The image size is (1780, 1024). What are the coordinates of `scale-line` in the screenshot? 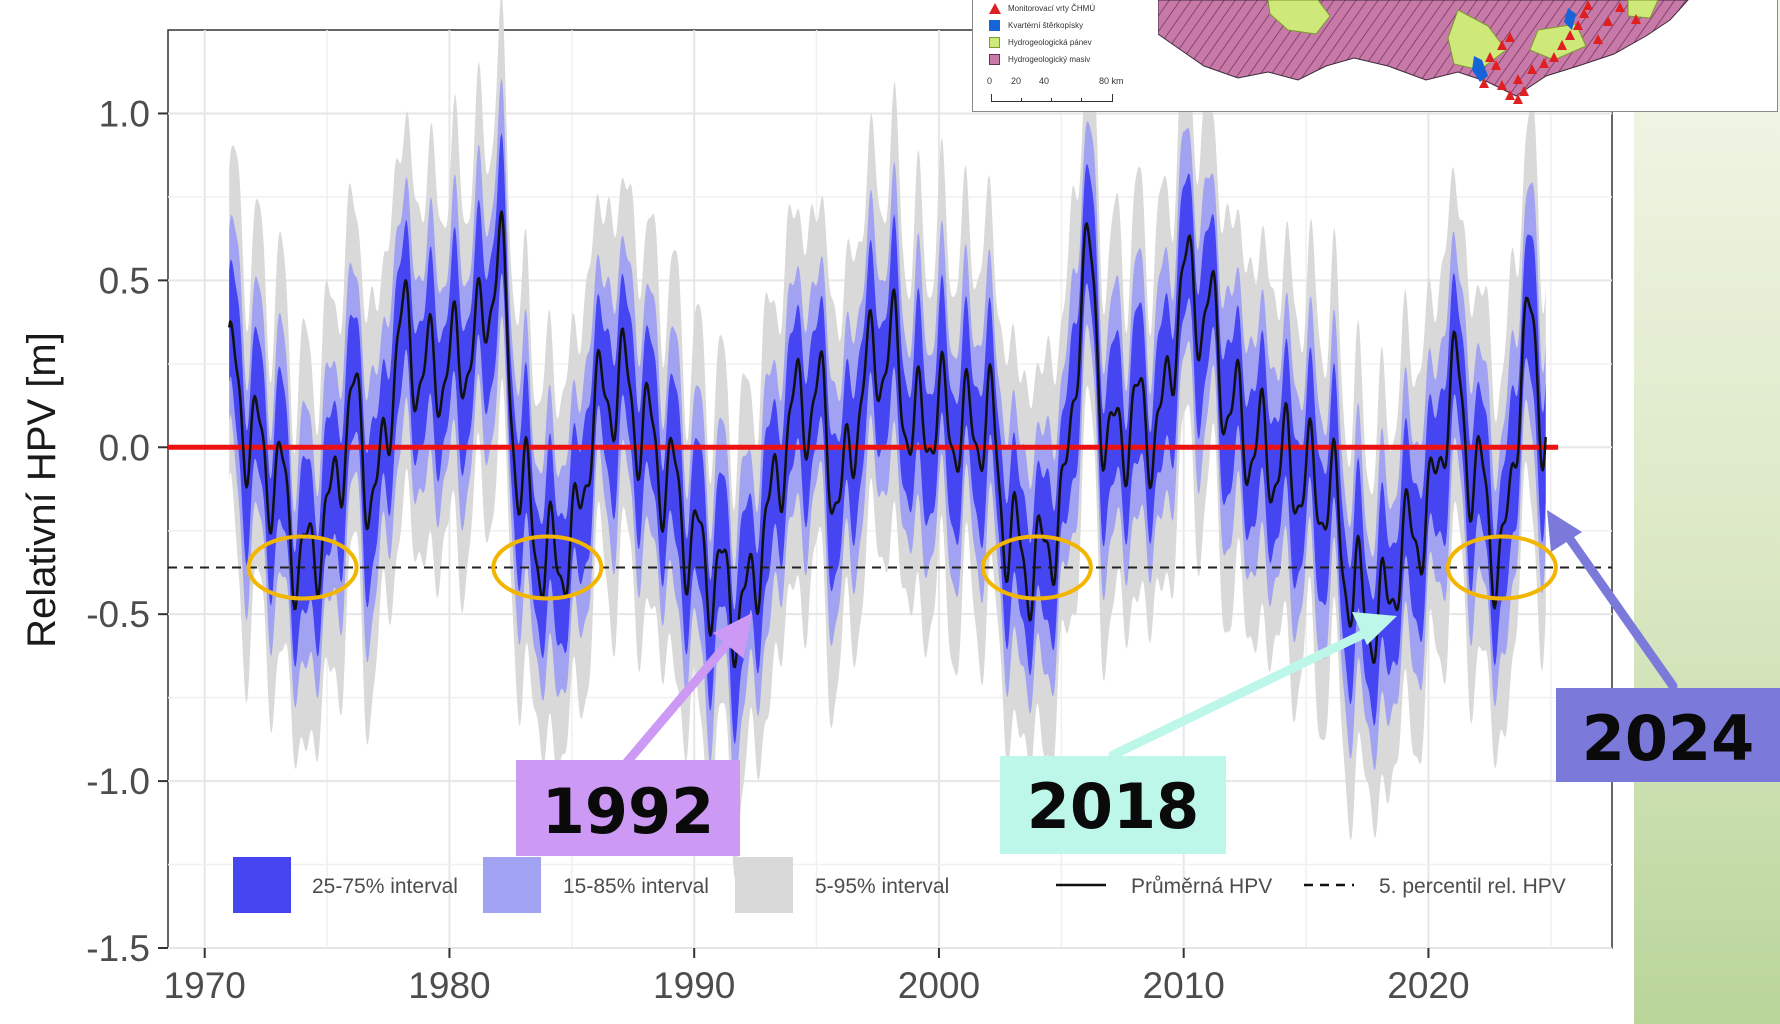 It's located at (1052, 98).